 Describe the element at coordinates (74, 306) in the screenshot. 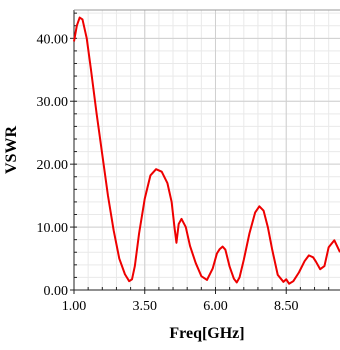

I see `x-tick-label: 1.00` at that location.